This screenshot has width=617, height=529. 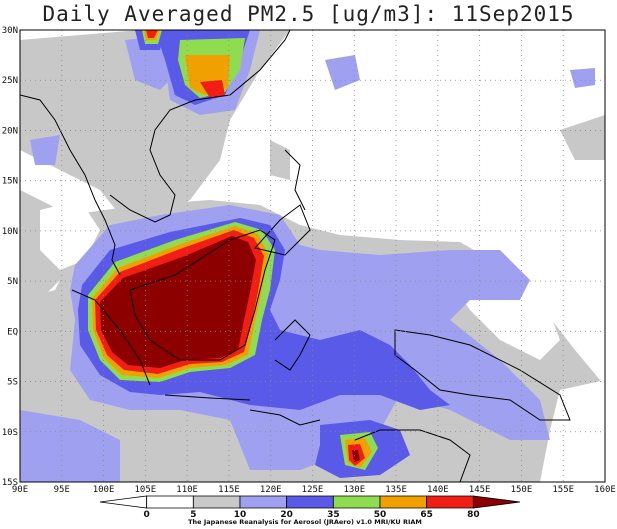 I want to click on lon-tick-label: 95E, so click(x=62, y=490).